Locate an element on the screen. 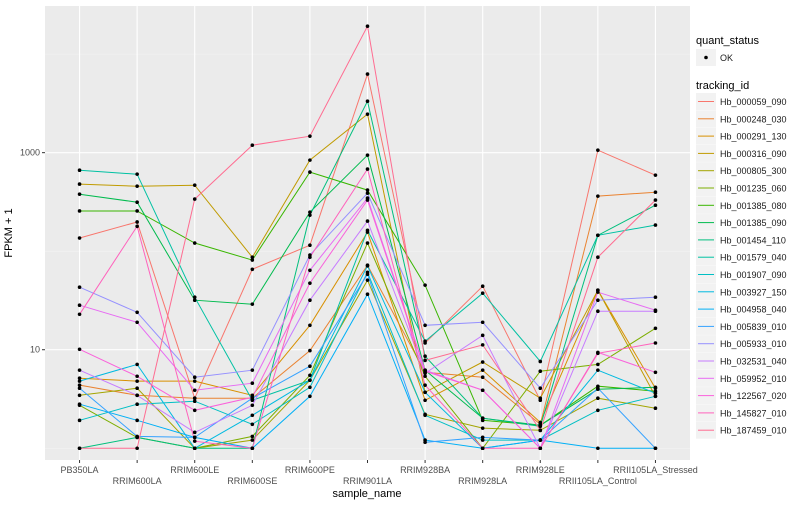  legend-label: Hb_001235_060 is located at coordinates (753, 189).